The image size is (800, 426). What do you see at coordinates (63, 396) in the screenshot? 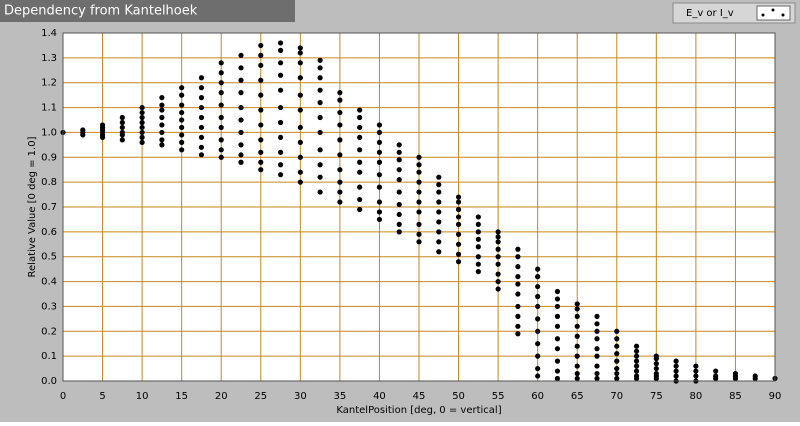
I see `x-tick-label: 0` at bounding box center [63, 396].